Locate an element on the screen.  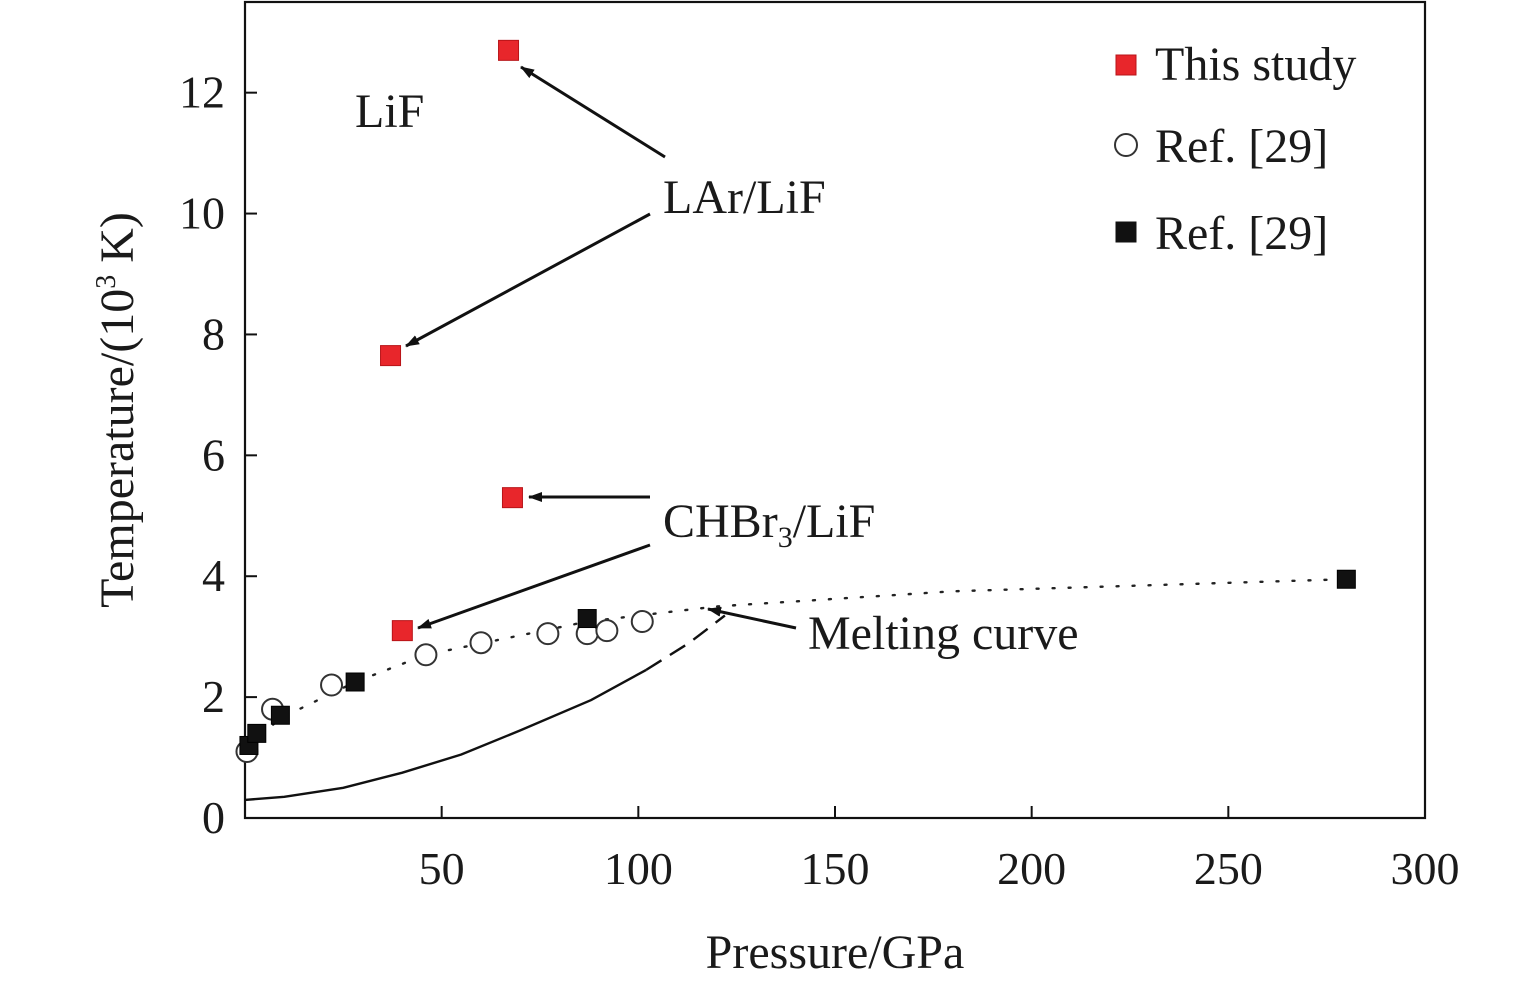
annotation-melting: Melting curve is located at coordinates (943, 633).